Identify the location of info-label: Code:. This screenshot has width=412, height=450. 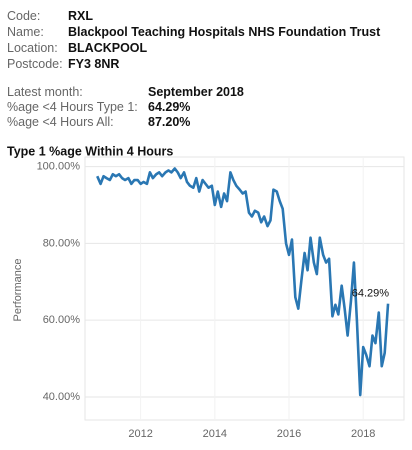
(24, 16).